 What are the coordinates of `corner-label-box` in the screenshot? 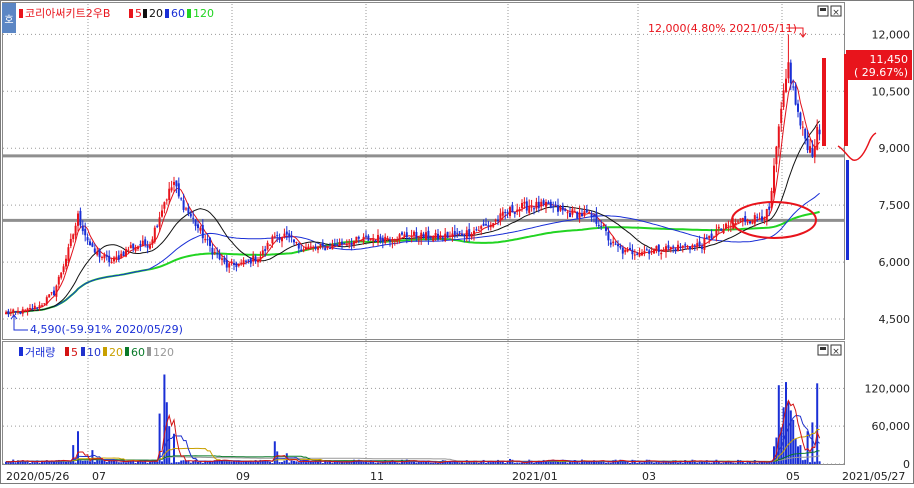 It's located at (9, 18).